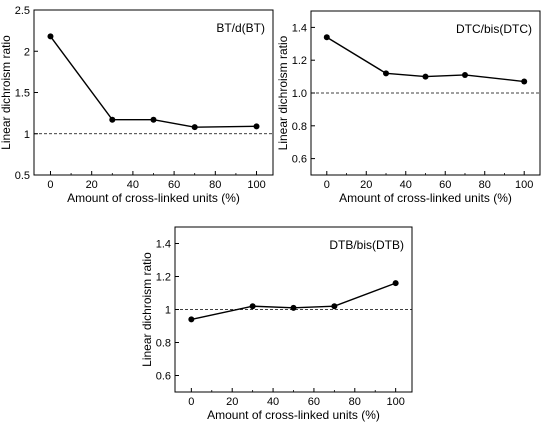 This screenshot has width=550, height=423. Describe the element at coordinates (22, 94) in the screenshot. I see `y-tick-label: 1.5` at that location.